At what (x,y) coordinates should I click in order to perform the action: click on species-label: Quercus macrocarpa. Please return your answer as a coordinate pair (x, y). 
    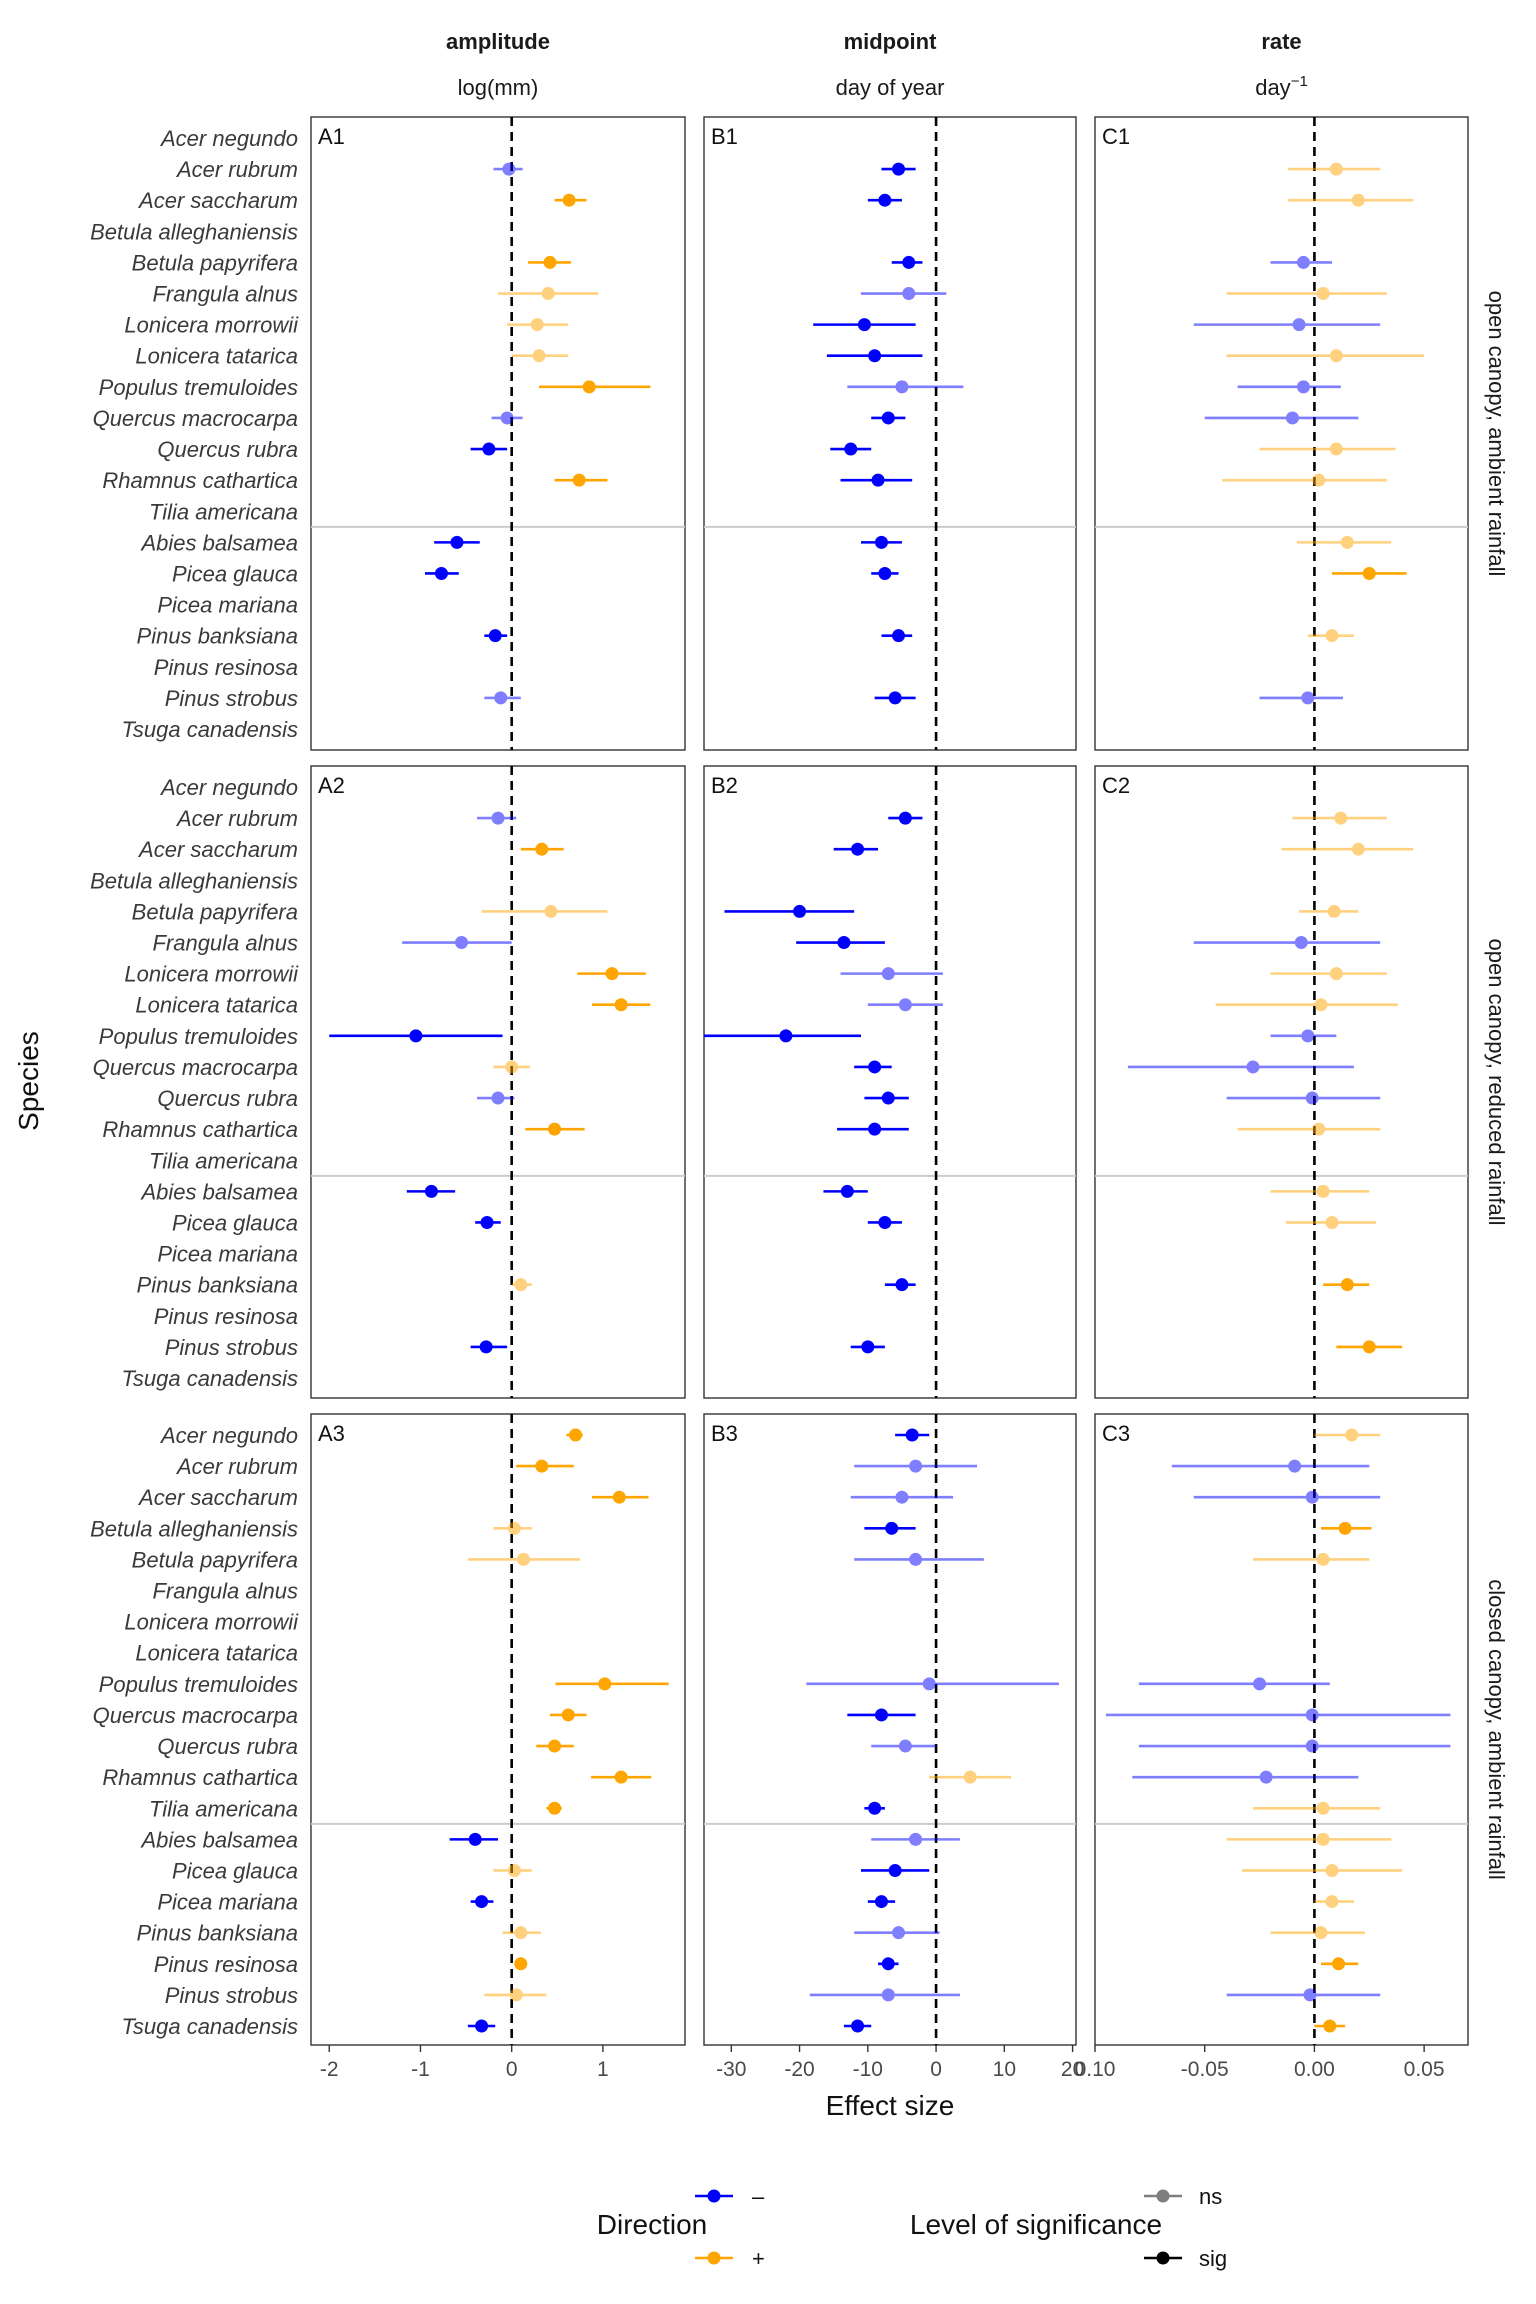
    Looking at the image, I should click on (195, 418).